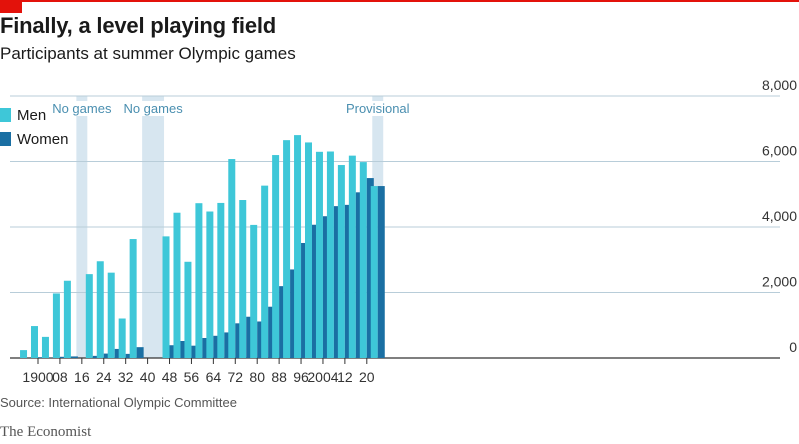 The height and width of the screenshot is (444, 799). Describe the element at coordinates (37, 377) in the screenshot. I see `x-tick-label: 1900` at that location.